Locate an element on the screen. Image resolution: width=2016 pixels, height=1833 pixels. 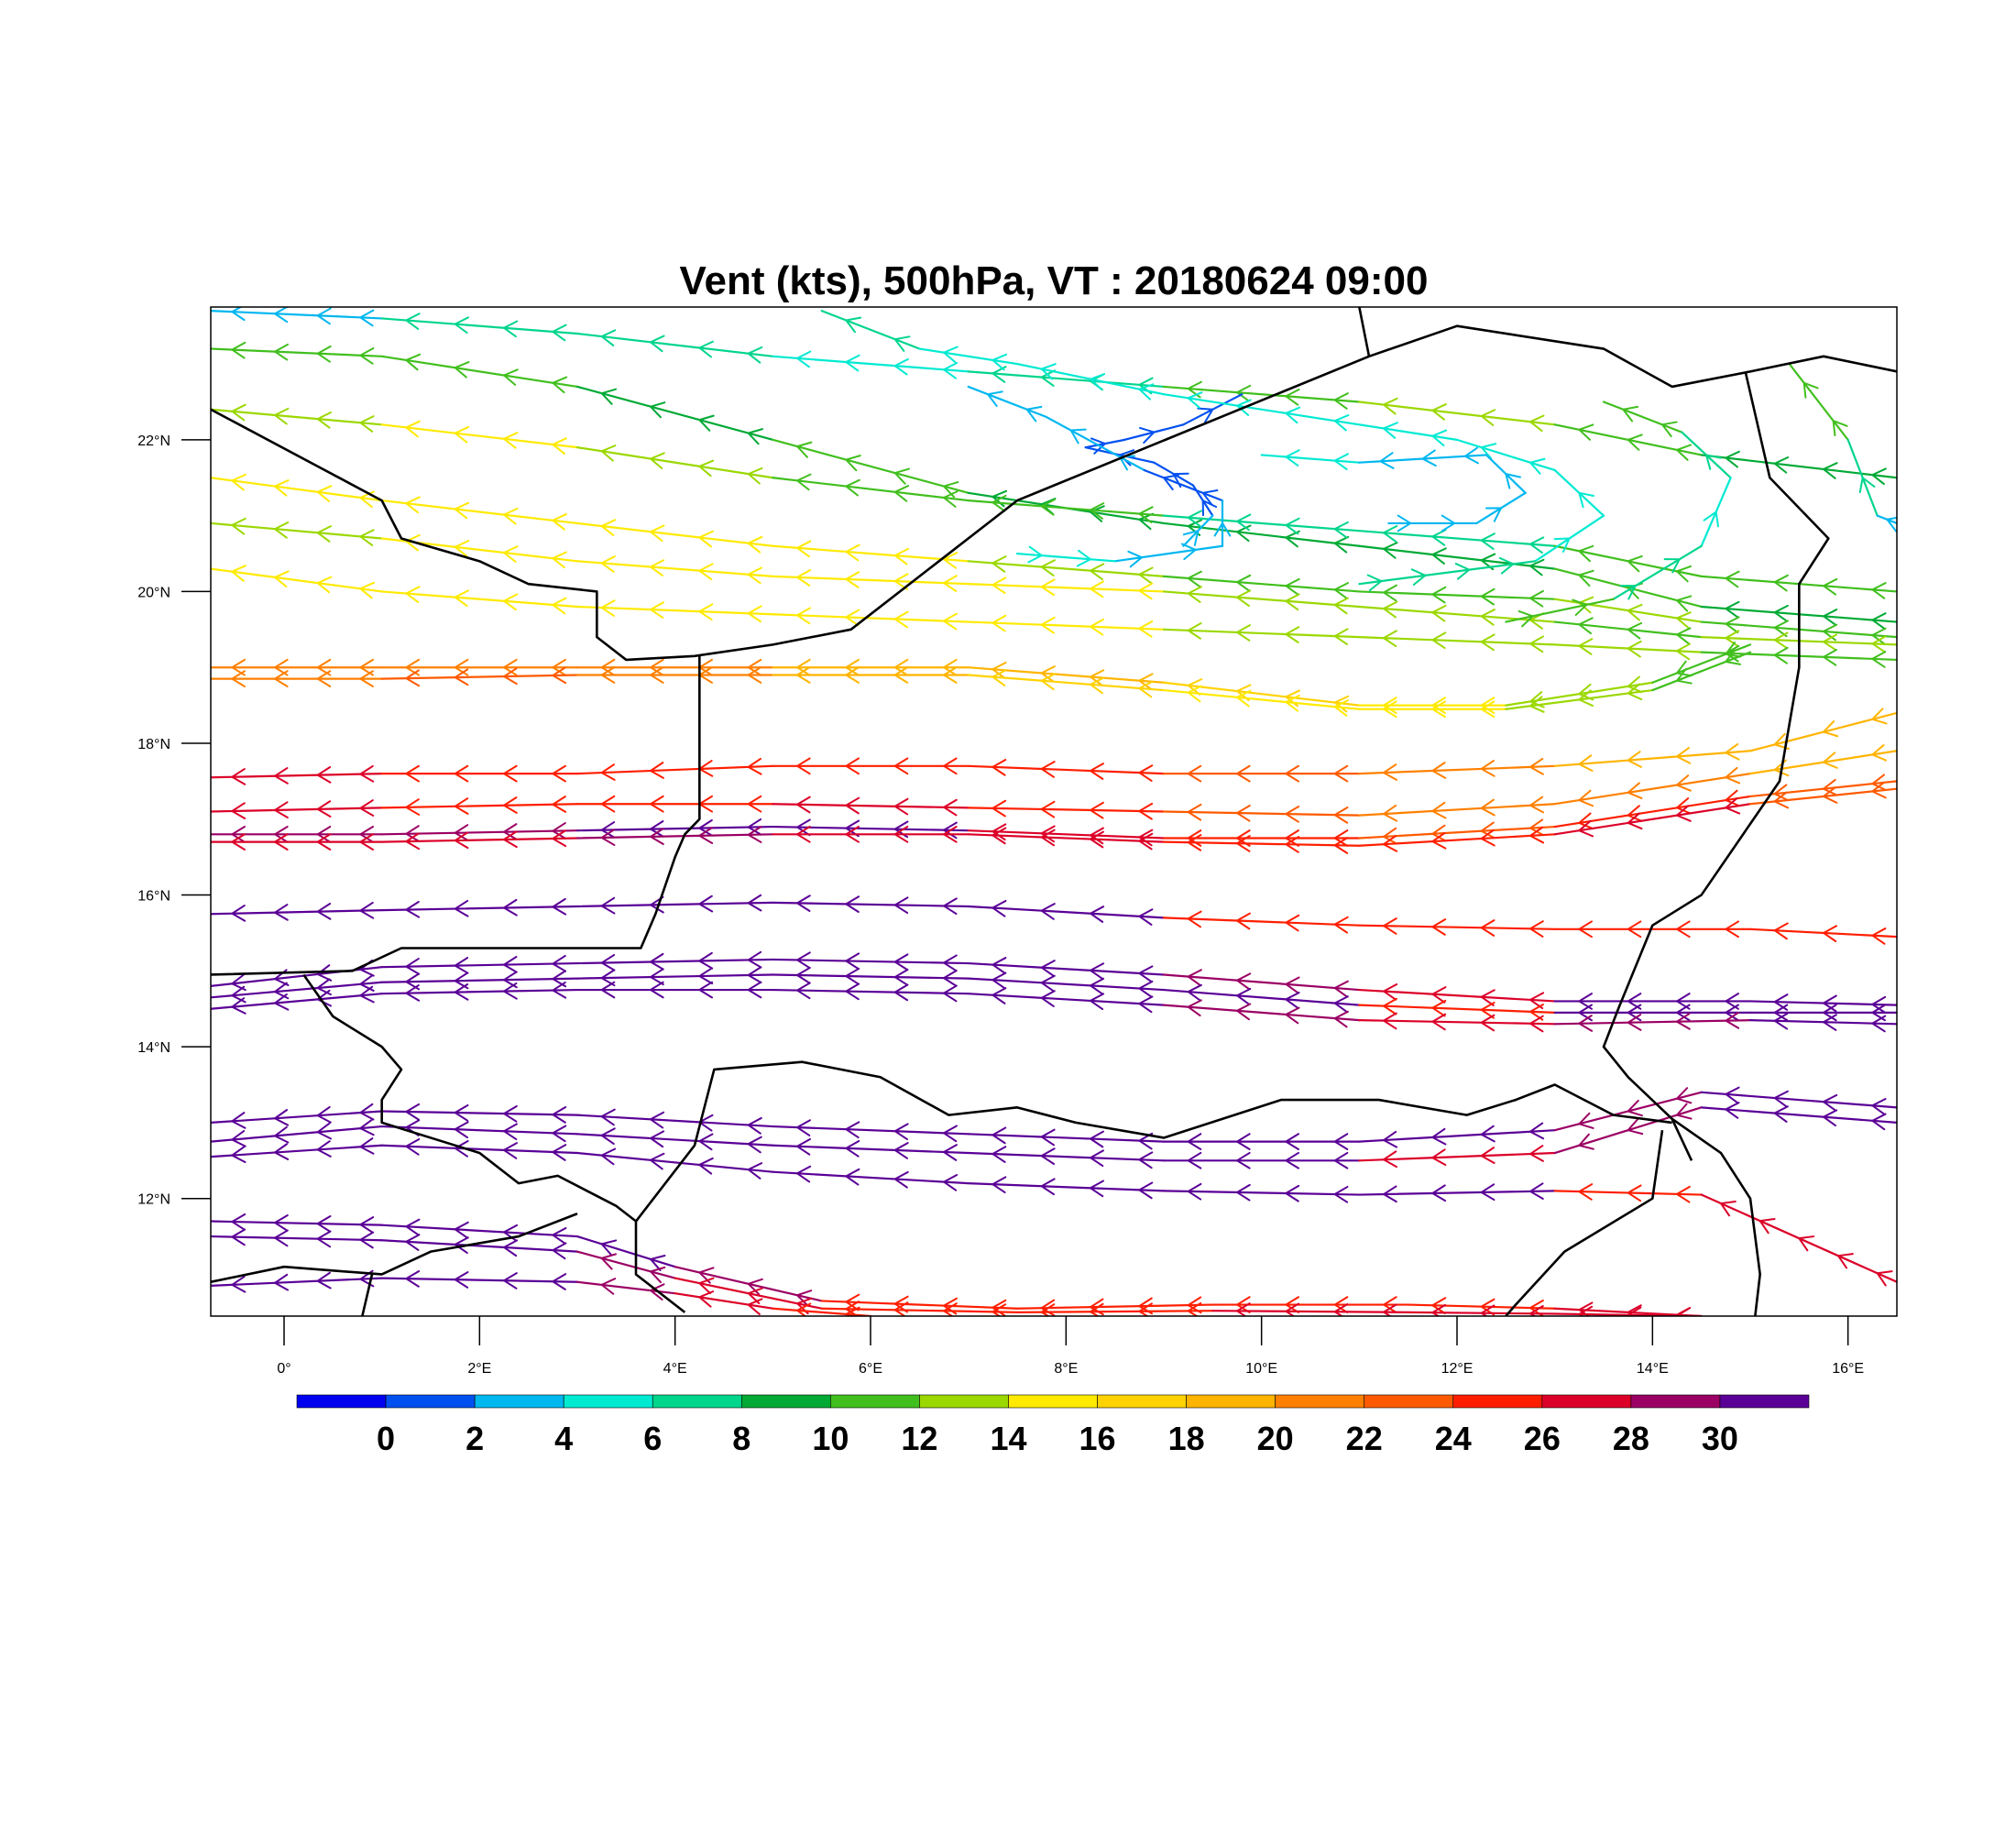
colorbar-label: 26 is located at coordinates (1542, 1438).